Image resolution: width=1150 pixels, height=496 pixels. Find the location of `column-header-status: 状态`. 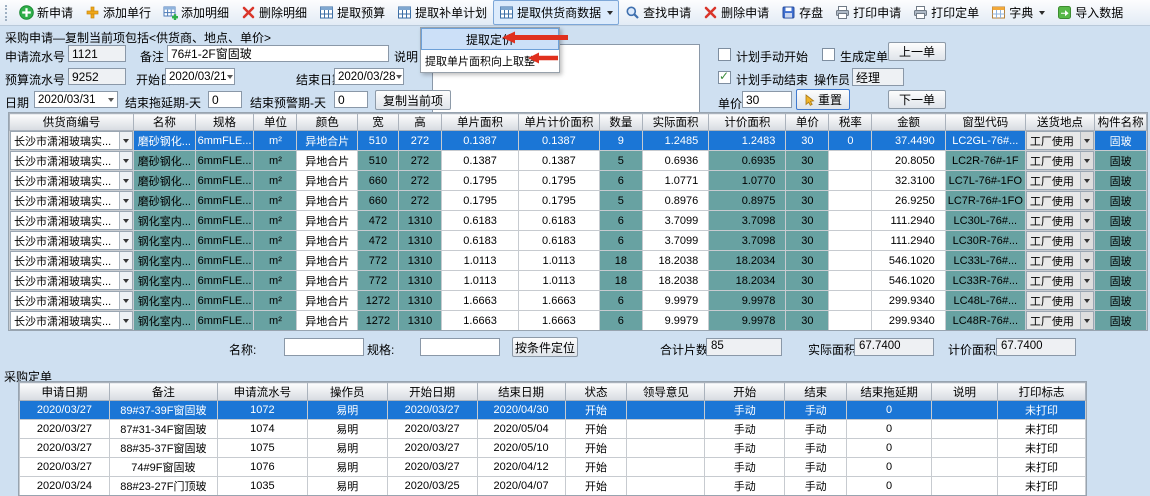

column-header-status: 状态 is located at coordinates (596, 391).